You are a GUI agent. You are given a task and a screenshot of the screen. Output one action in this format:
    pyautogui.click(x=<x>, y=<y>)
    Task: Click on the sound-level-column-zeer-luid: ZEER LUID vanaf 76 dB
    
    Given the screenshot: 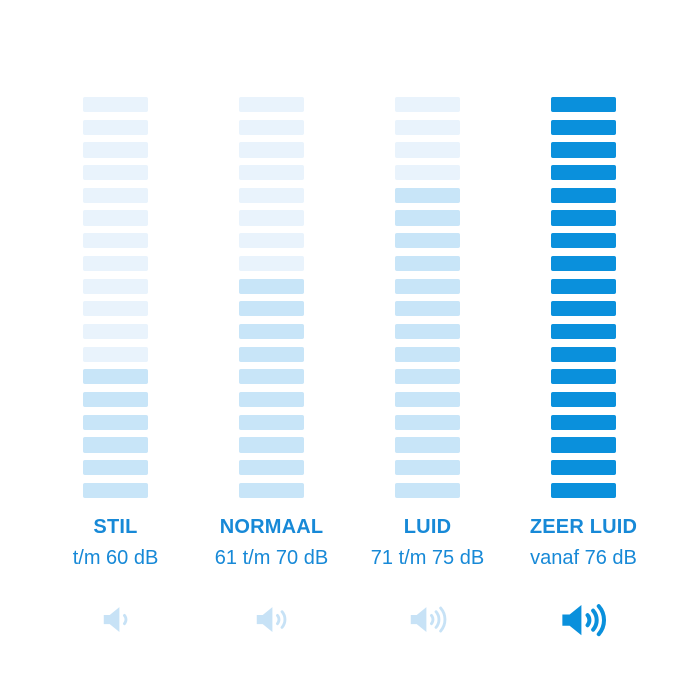 What is the action you would take?
    pyautogui.click(x=583, y=368)
    